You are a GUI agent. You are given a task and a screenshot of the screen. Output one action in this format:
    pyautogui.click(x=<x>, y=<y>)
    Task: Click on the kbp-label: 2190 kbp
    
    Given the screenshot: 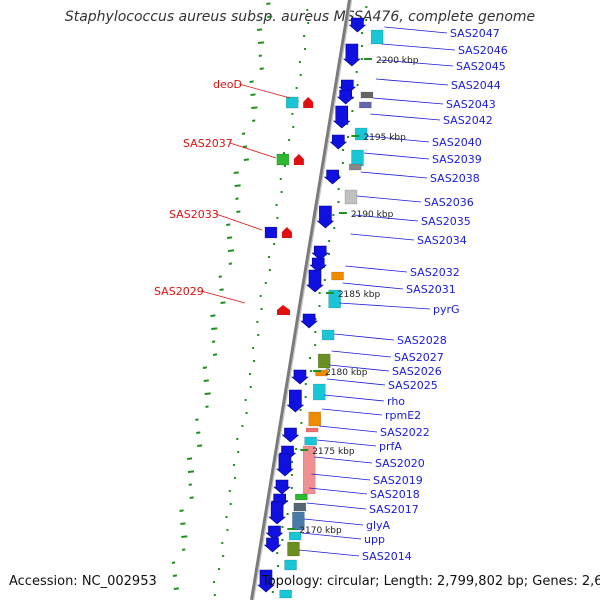 What is the action you would take?
    pyautogui.click(x=372, y=215)
    